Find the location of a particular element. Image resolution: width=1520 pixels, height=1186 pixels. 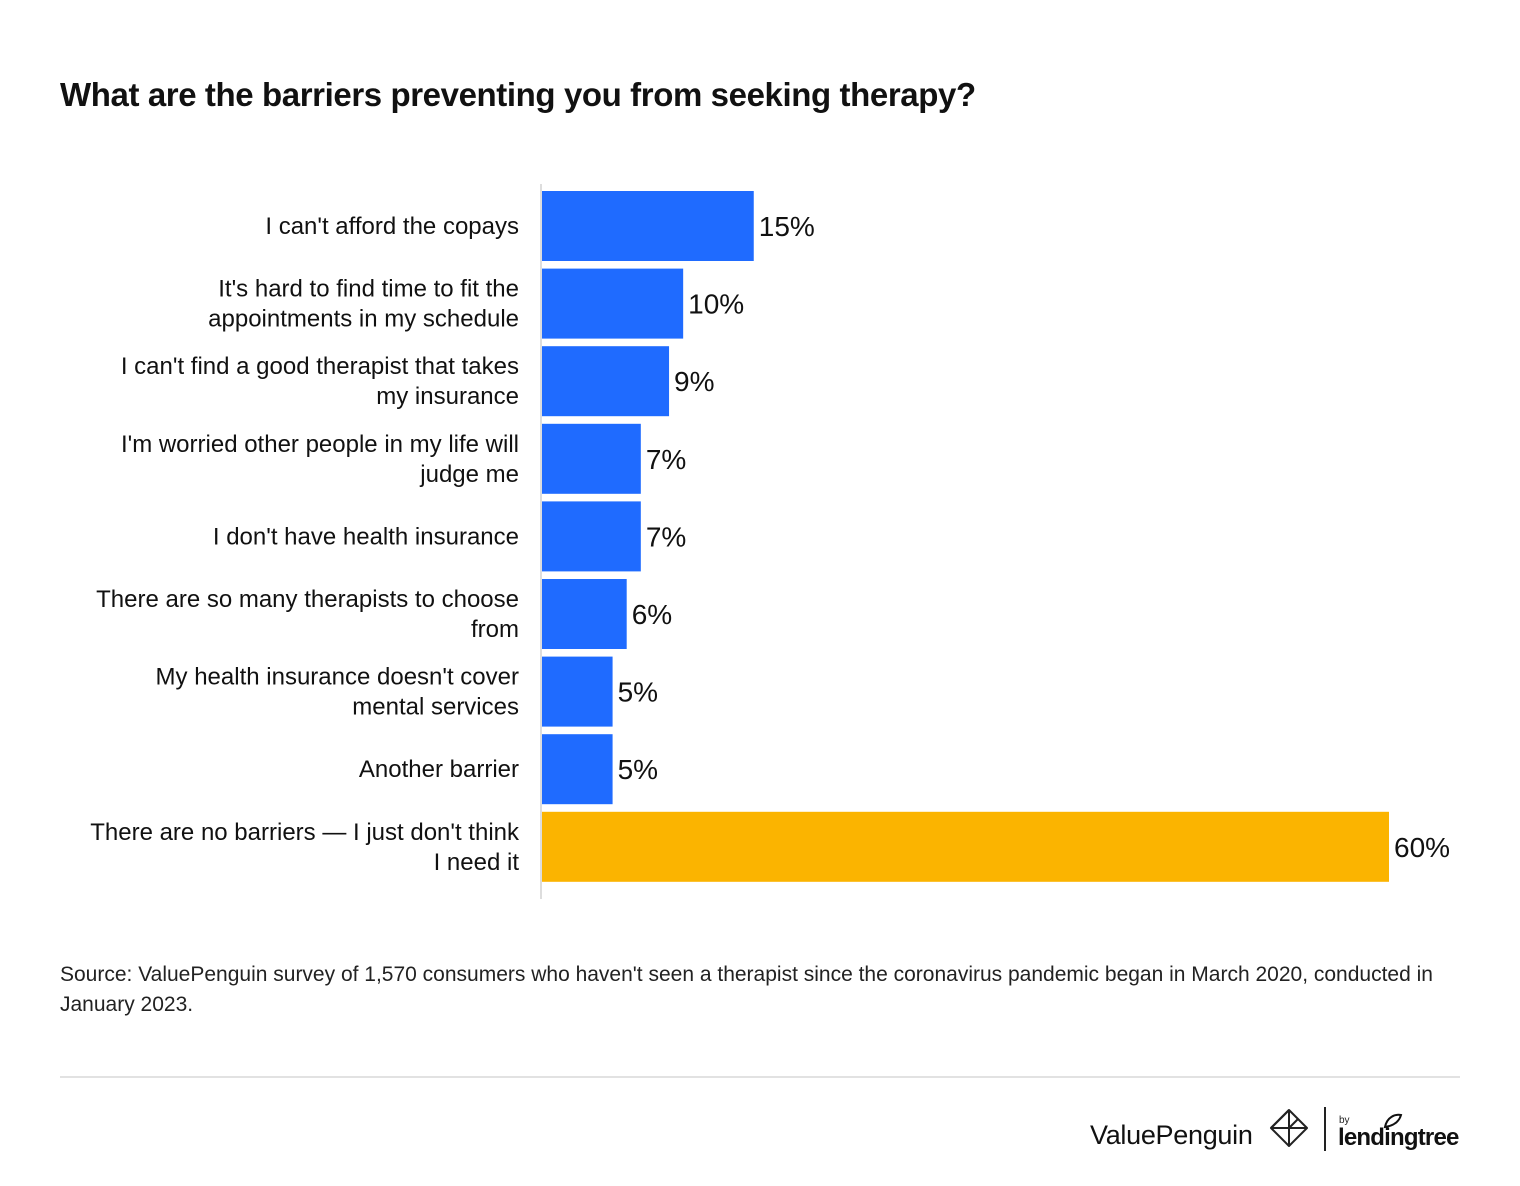

by-text: by is located at coordinates (1344, 1120).